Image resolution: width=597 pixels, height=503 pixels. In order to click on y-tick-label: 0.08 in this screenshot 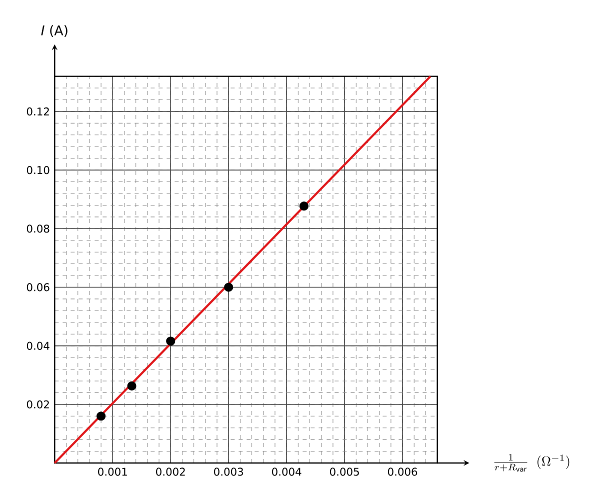, I will do `click(38, 228)`.